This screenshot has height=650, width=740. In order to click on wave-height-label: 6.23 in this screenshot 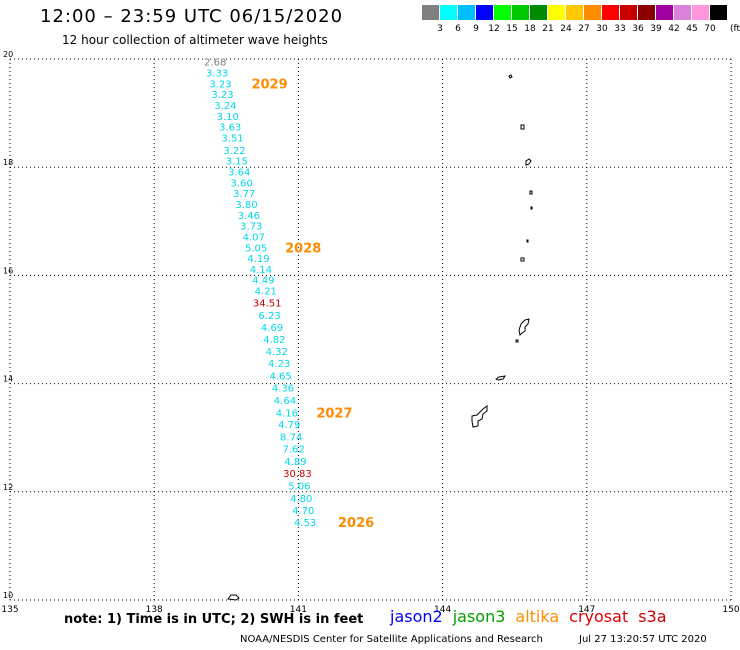, I will do `click(269, 316)`.